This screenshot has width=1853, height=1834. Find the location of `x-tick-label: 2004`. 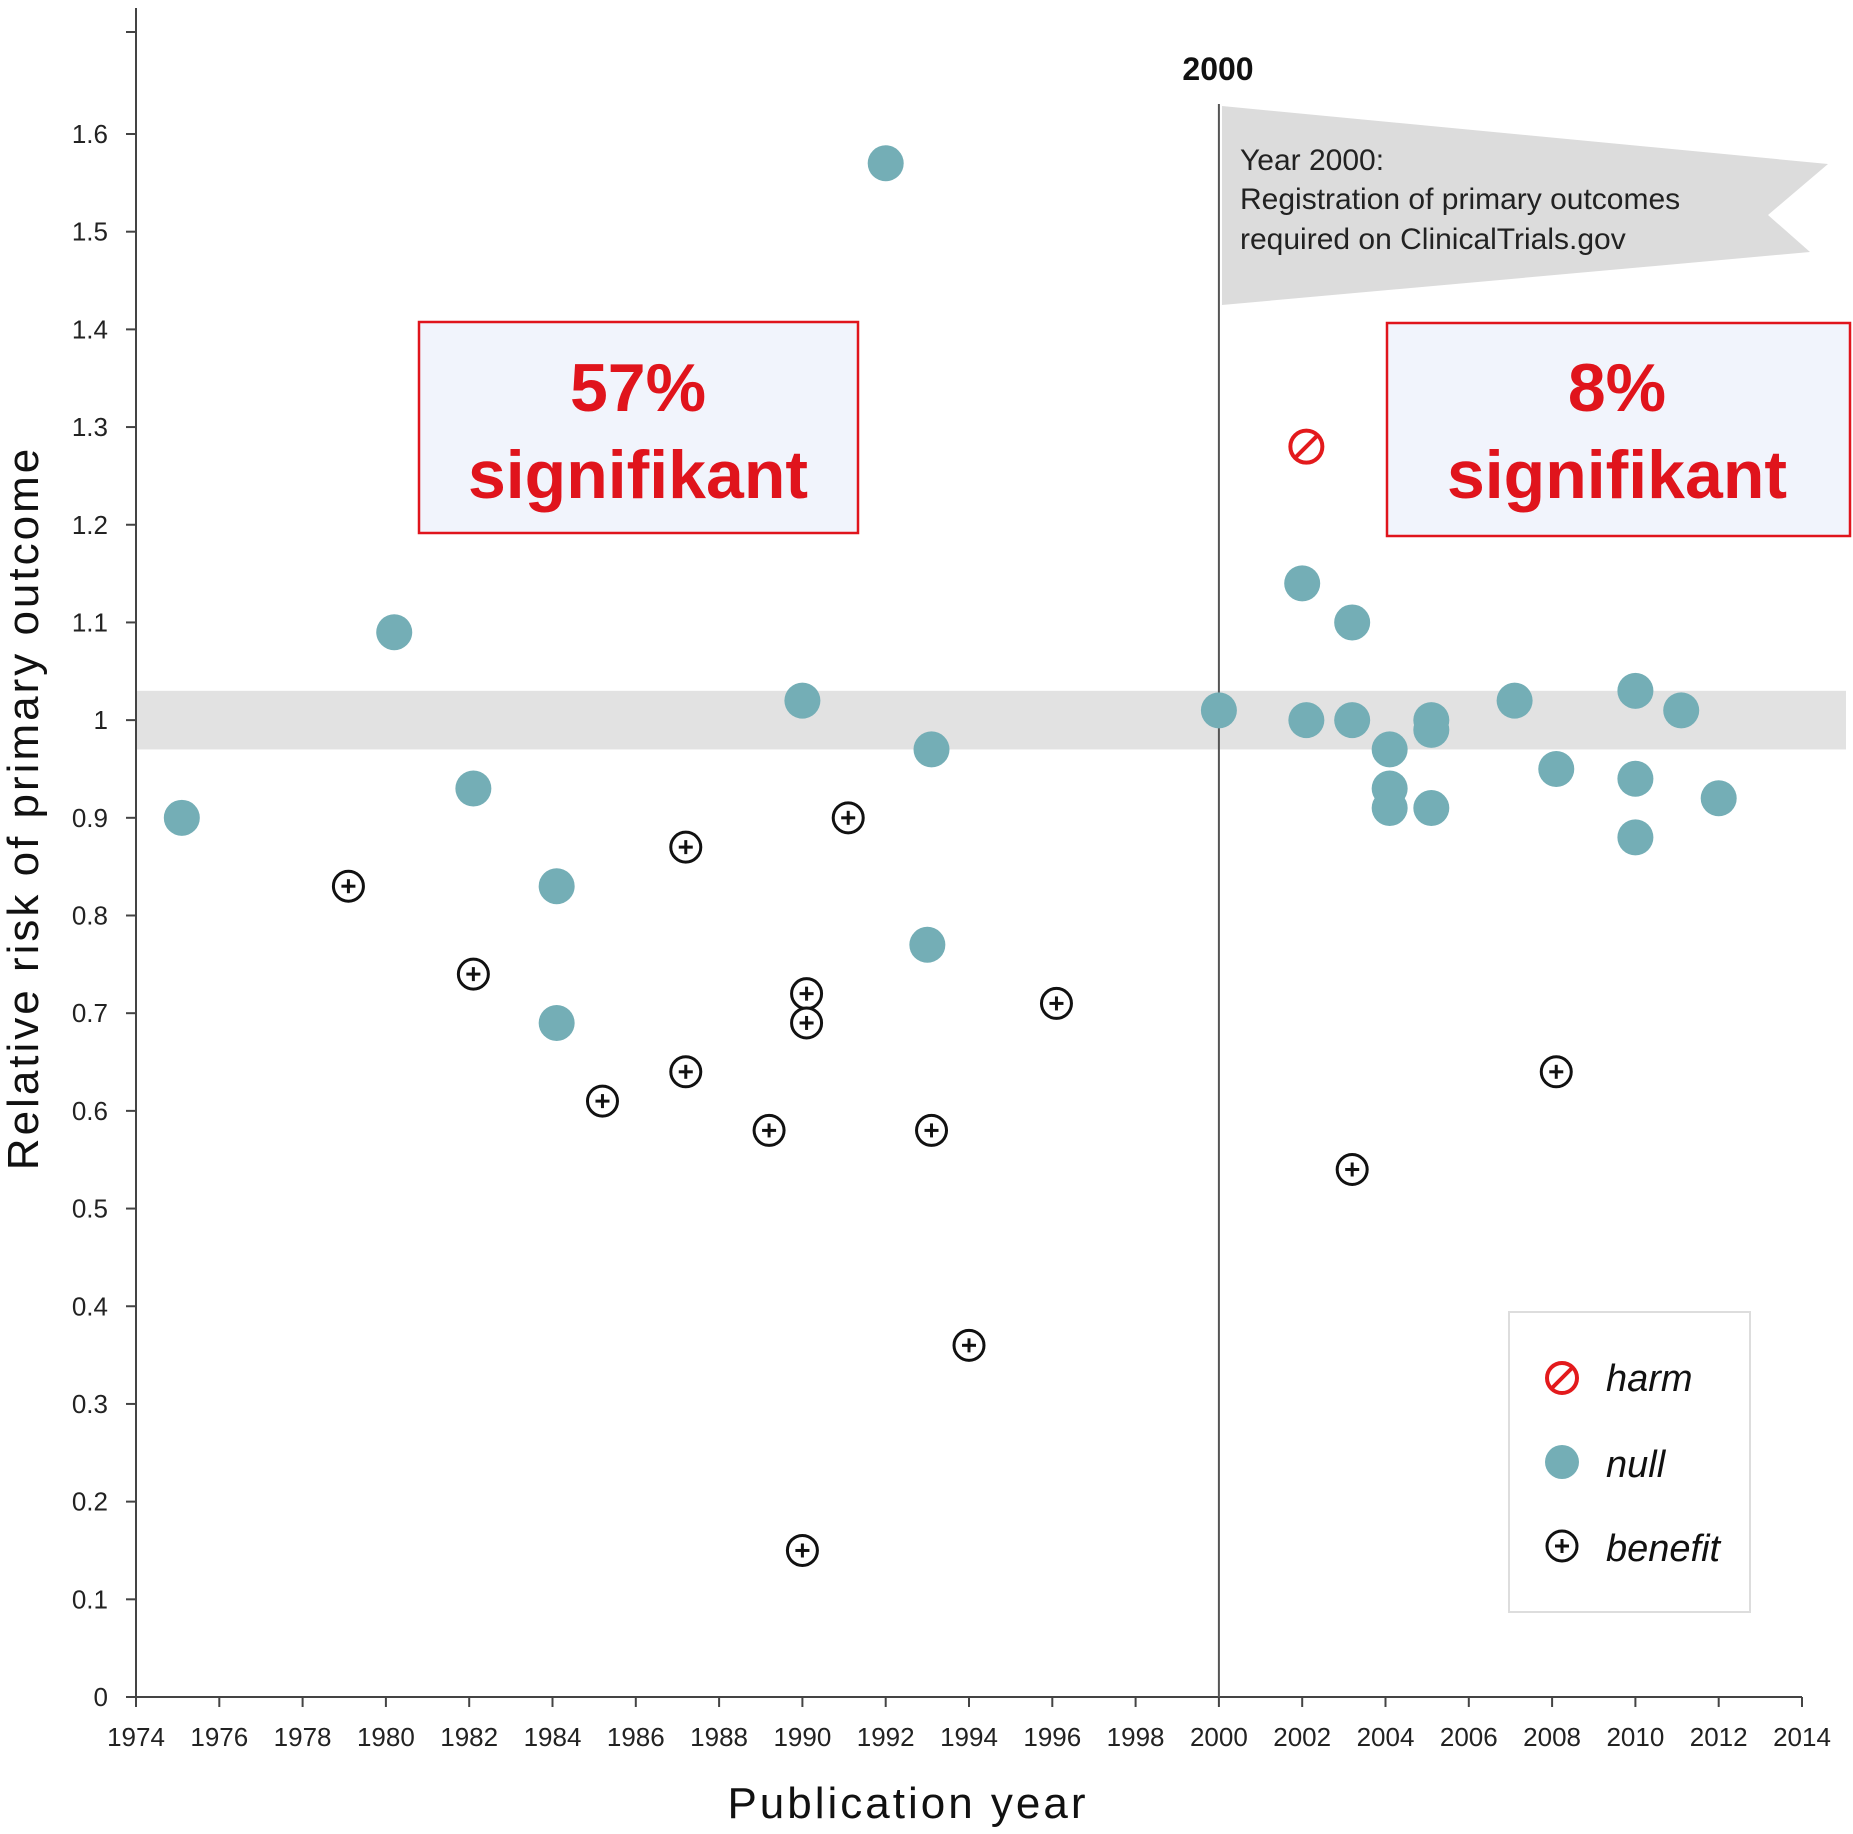

x-tick-label: 2004 is located at coordinates (1386, 1737).